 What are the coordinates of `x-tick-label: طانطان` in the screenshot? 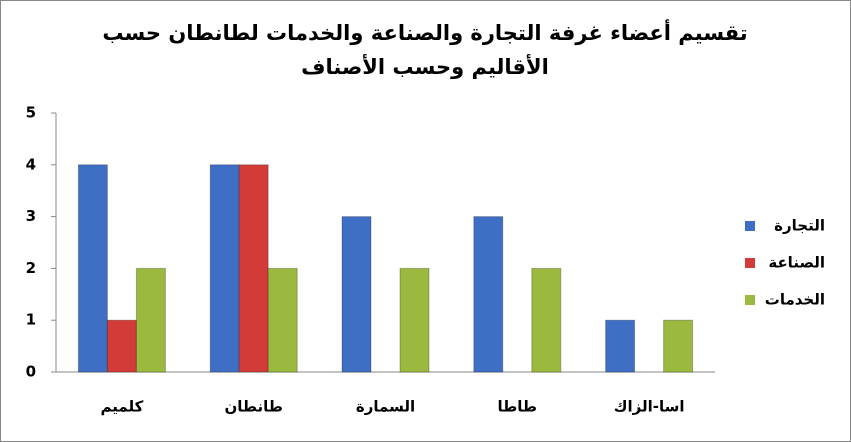 It's located at (253, 407).